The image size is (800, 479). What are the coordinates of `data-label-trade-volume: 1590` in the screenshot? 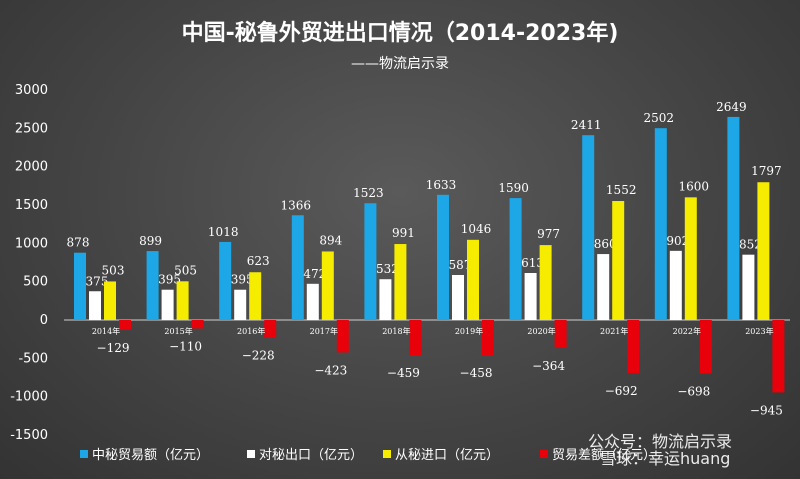 It's located at (513, 188).